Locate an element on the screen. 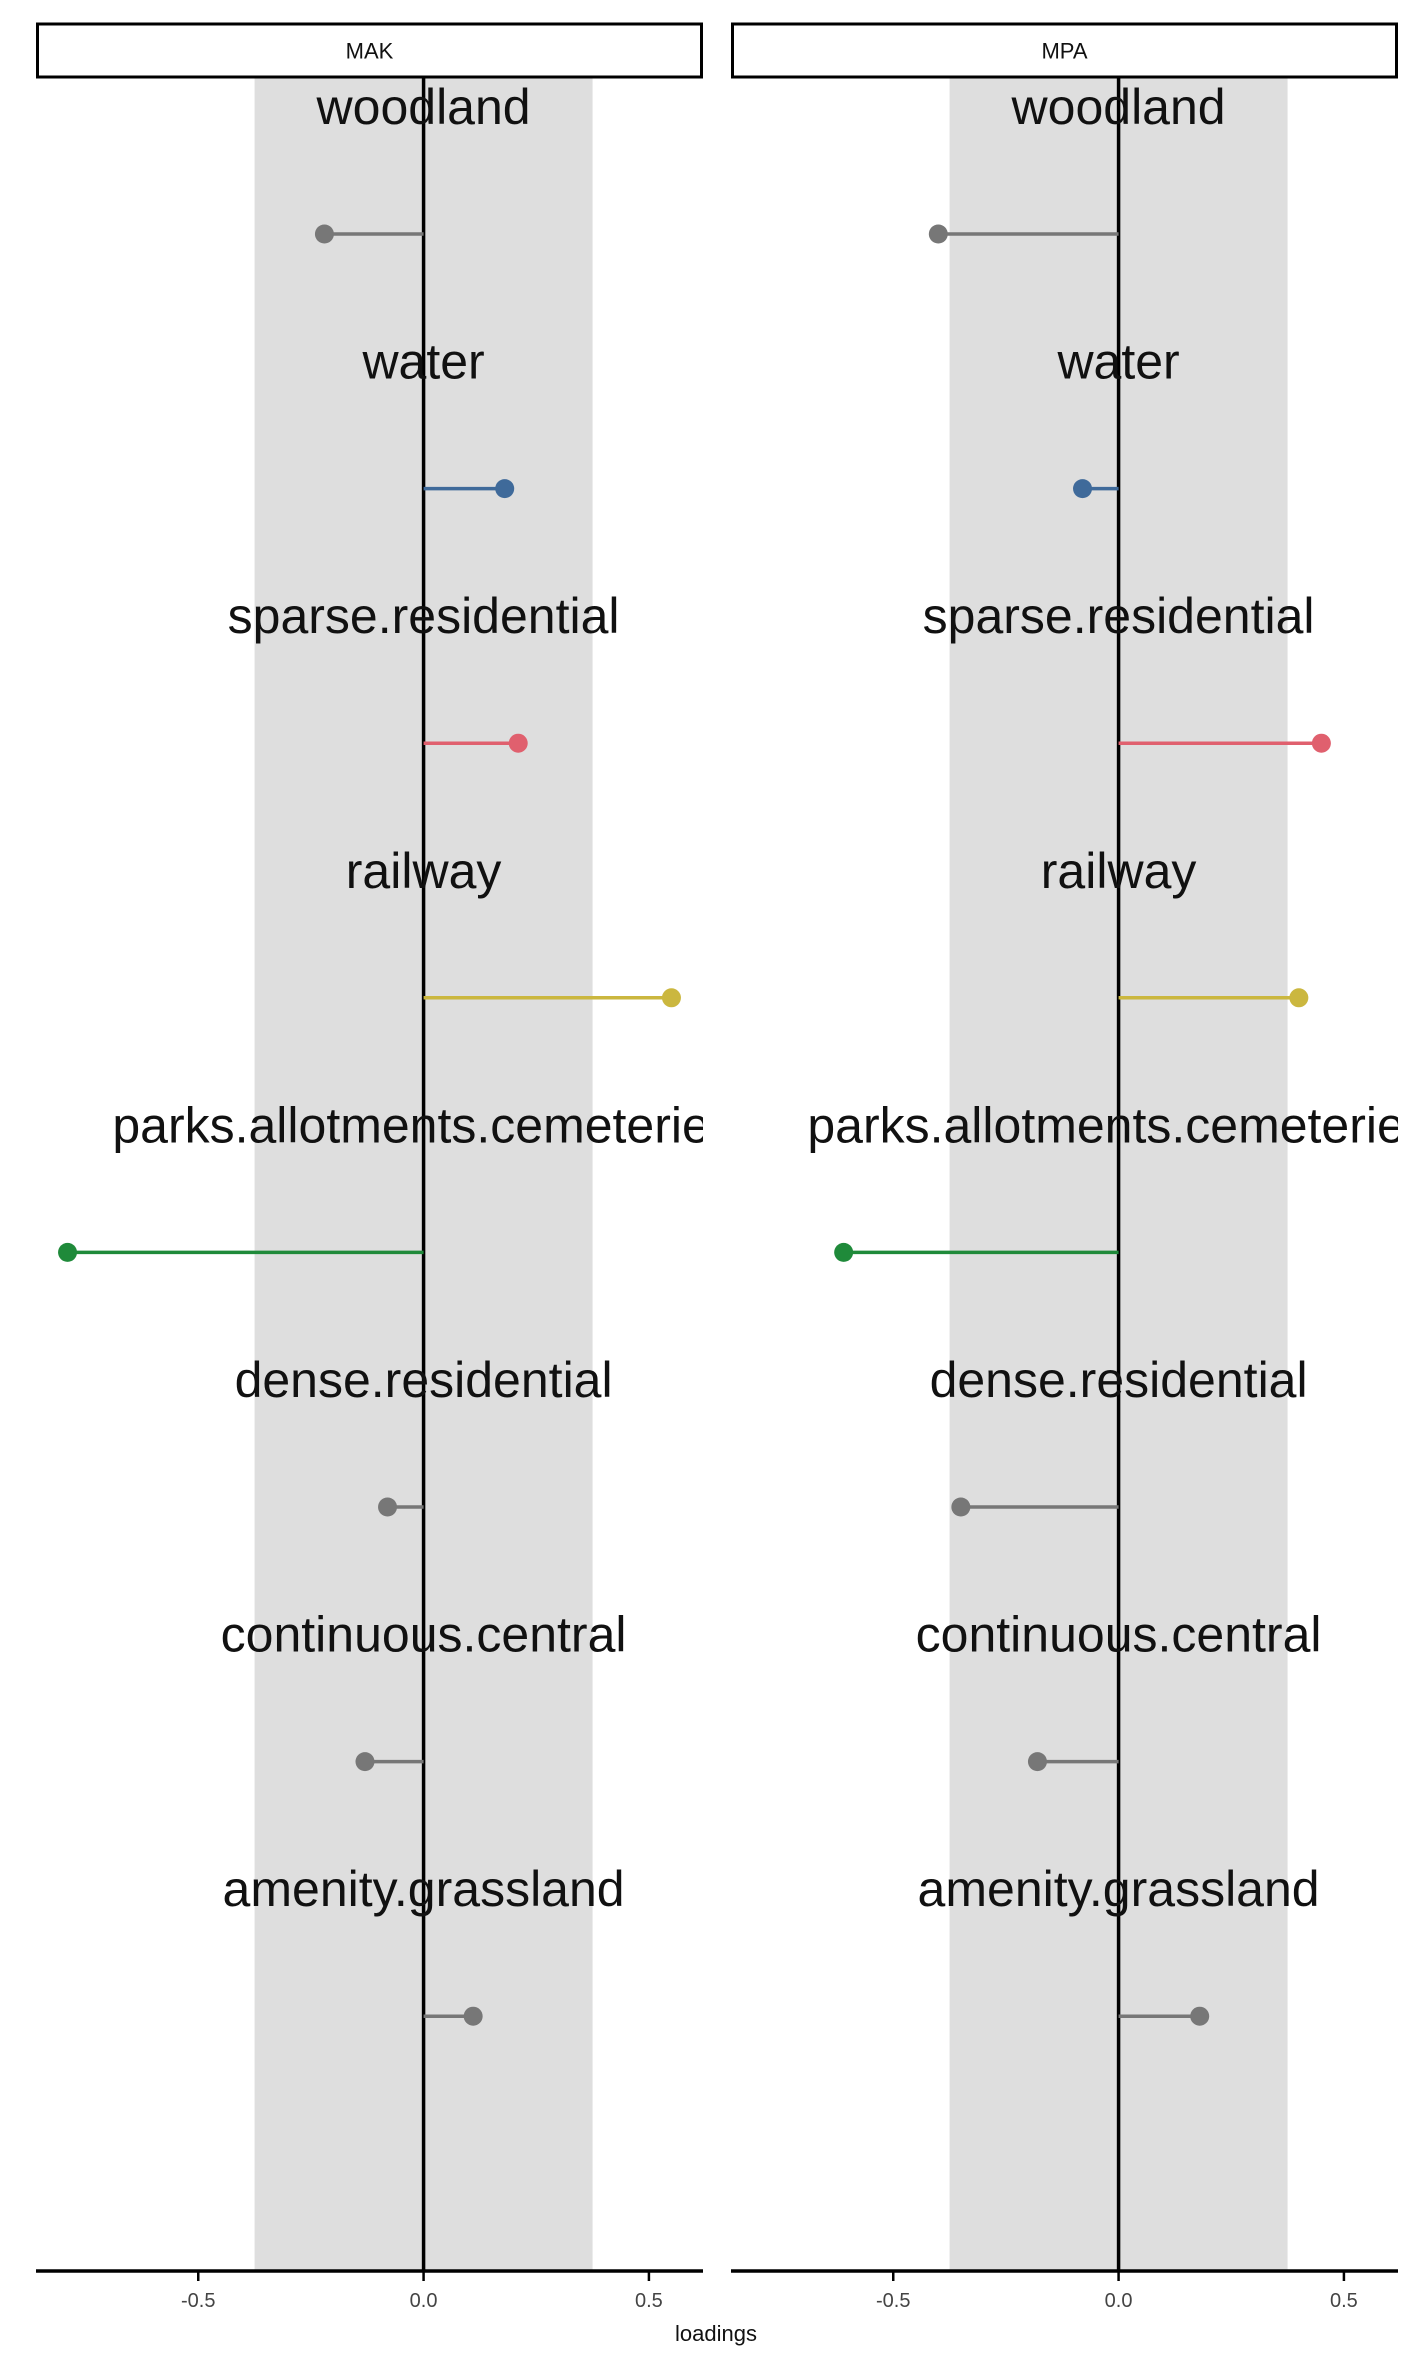  strip-label: MAK is located at coordinates (370, 51).